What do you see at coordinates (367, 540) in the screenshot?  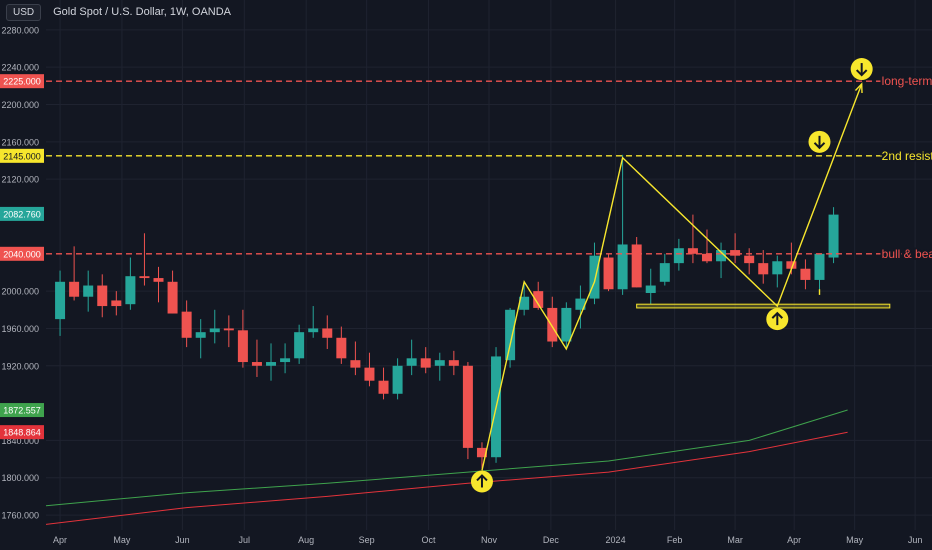 I see `x-tick-label: Sep` at bounding box center [367, 540].